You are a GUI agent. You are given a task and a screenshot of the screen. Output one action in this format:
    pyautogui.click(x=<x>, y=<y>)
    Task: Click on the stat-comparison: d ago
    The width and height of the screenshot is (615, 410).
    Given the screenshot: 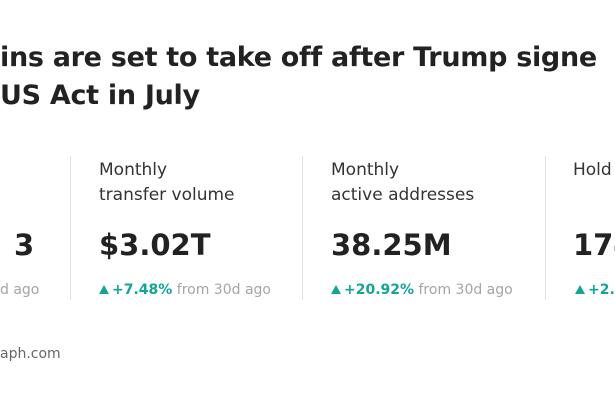 What is the action you would take?
    pyautogui.click(x=20, y=290)
    